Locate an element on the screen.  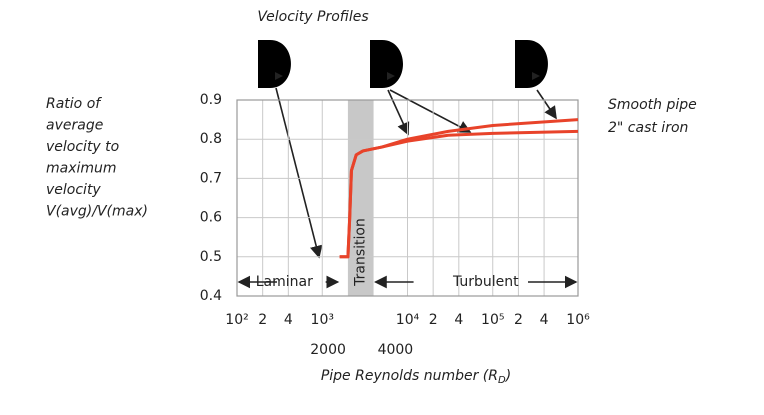
x-axis-label: Pipe Reynolds number (RD) is located at coordinates (416, 377).